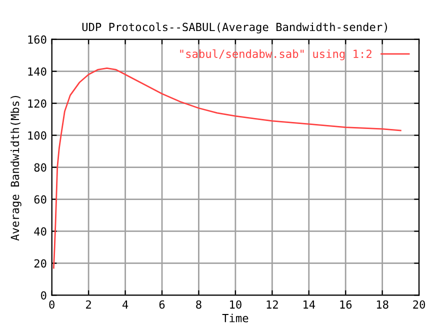 The width and height of the screenshot is (432, 328). I want to click on y-tick-label: 160, so click(37, 39).